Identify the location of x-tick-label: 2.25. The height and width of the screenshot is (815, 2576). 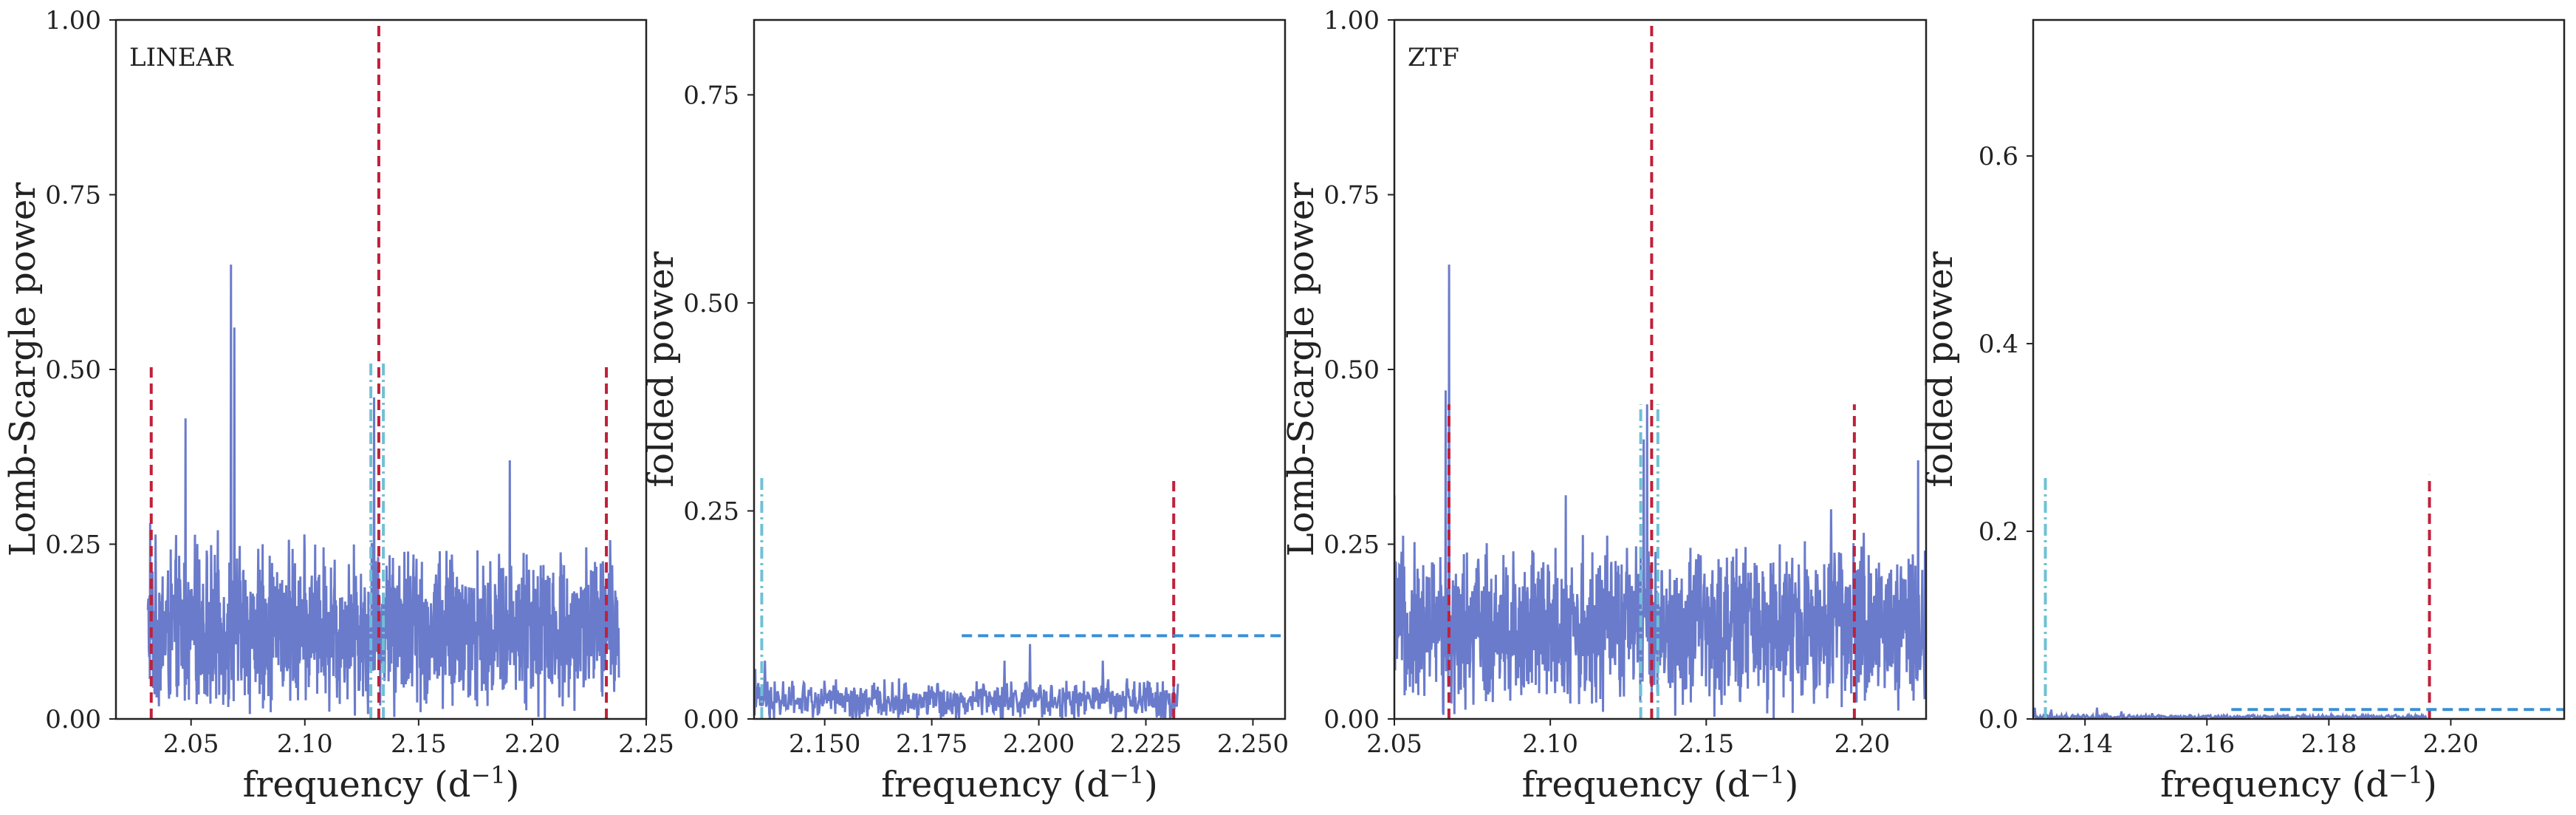
(646, 744).